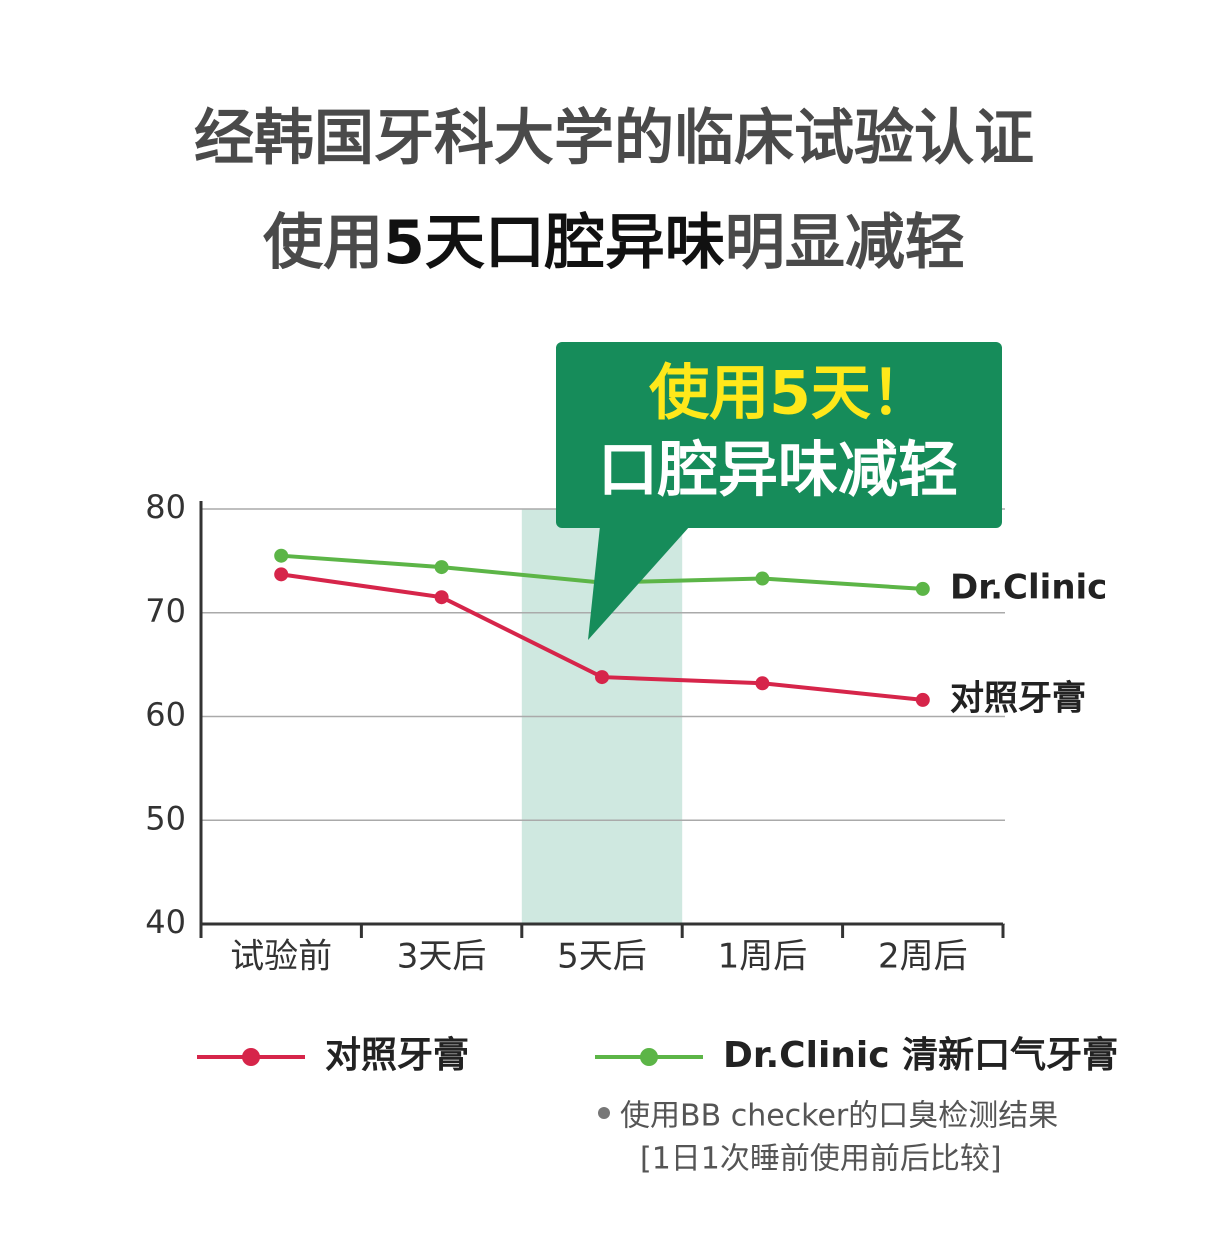  I want to click on callout-line: 使用5天！, so click(790, 394).